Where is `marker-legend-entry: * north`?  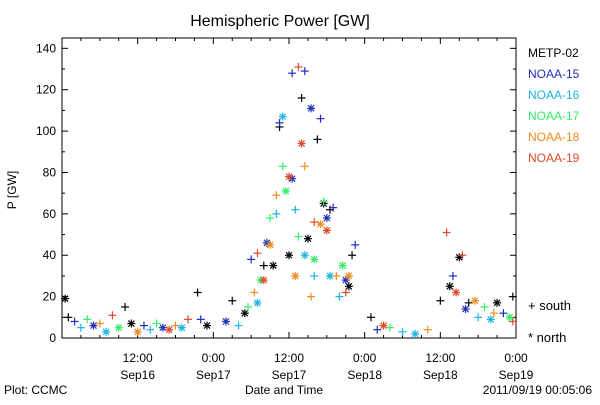 marker-legend-entry: * north is located at coordinates (547, 337).